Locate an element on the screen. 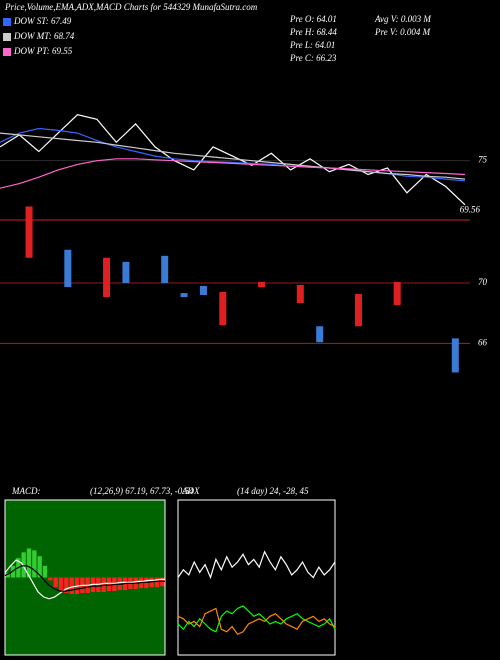 The image size is (500, 660). info-text: Avg V: 0.003 M is located at coordinates (402, 19).